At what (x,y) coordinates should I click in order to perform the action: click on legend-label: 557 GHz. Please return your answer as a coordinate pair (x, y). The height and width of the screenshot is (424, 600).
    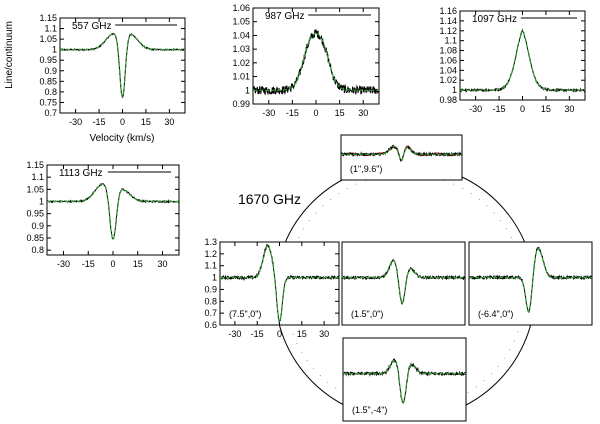
    Looking at the image, I should click on (91, 26).